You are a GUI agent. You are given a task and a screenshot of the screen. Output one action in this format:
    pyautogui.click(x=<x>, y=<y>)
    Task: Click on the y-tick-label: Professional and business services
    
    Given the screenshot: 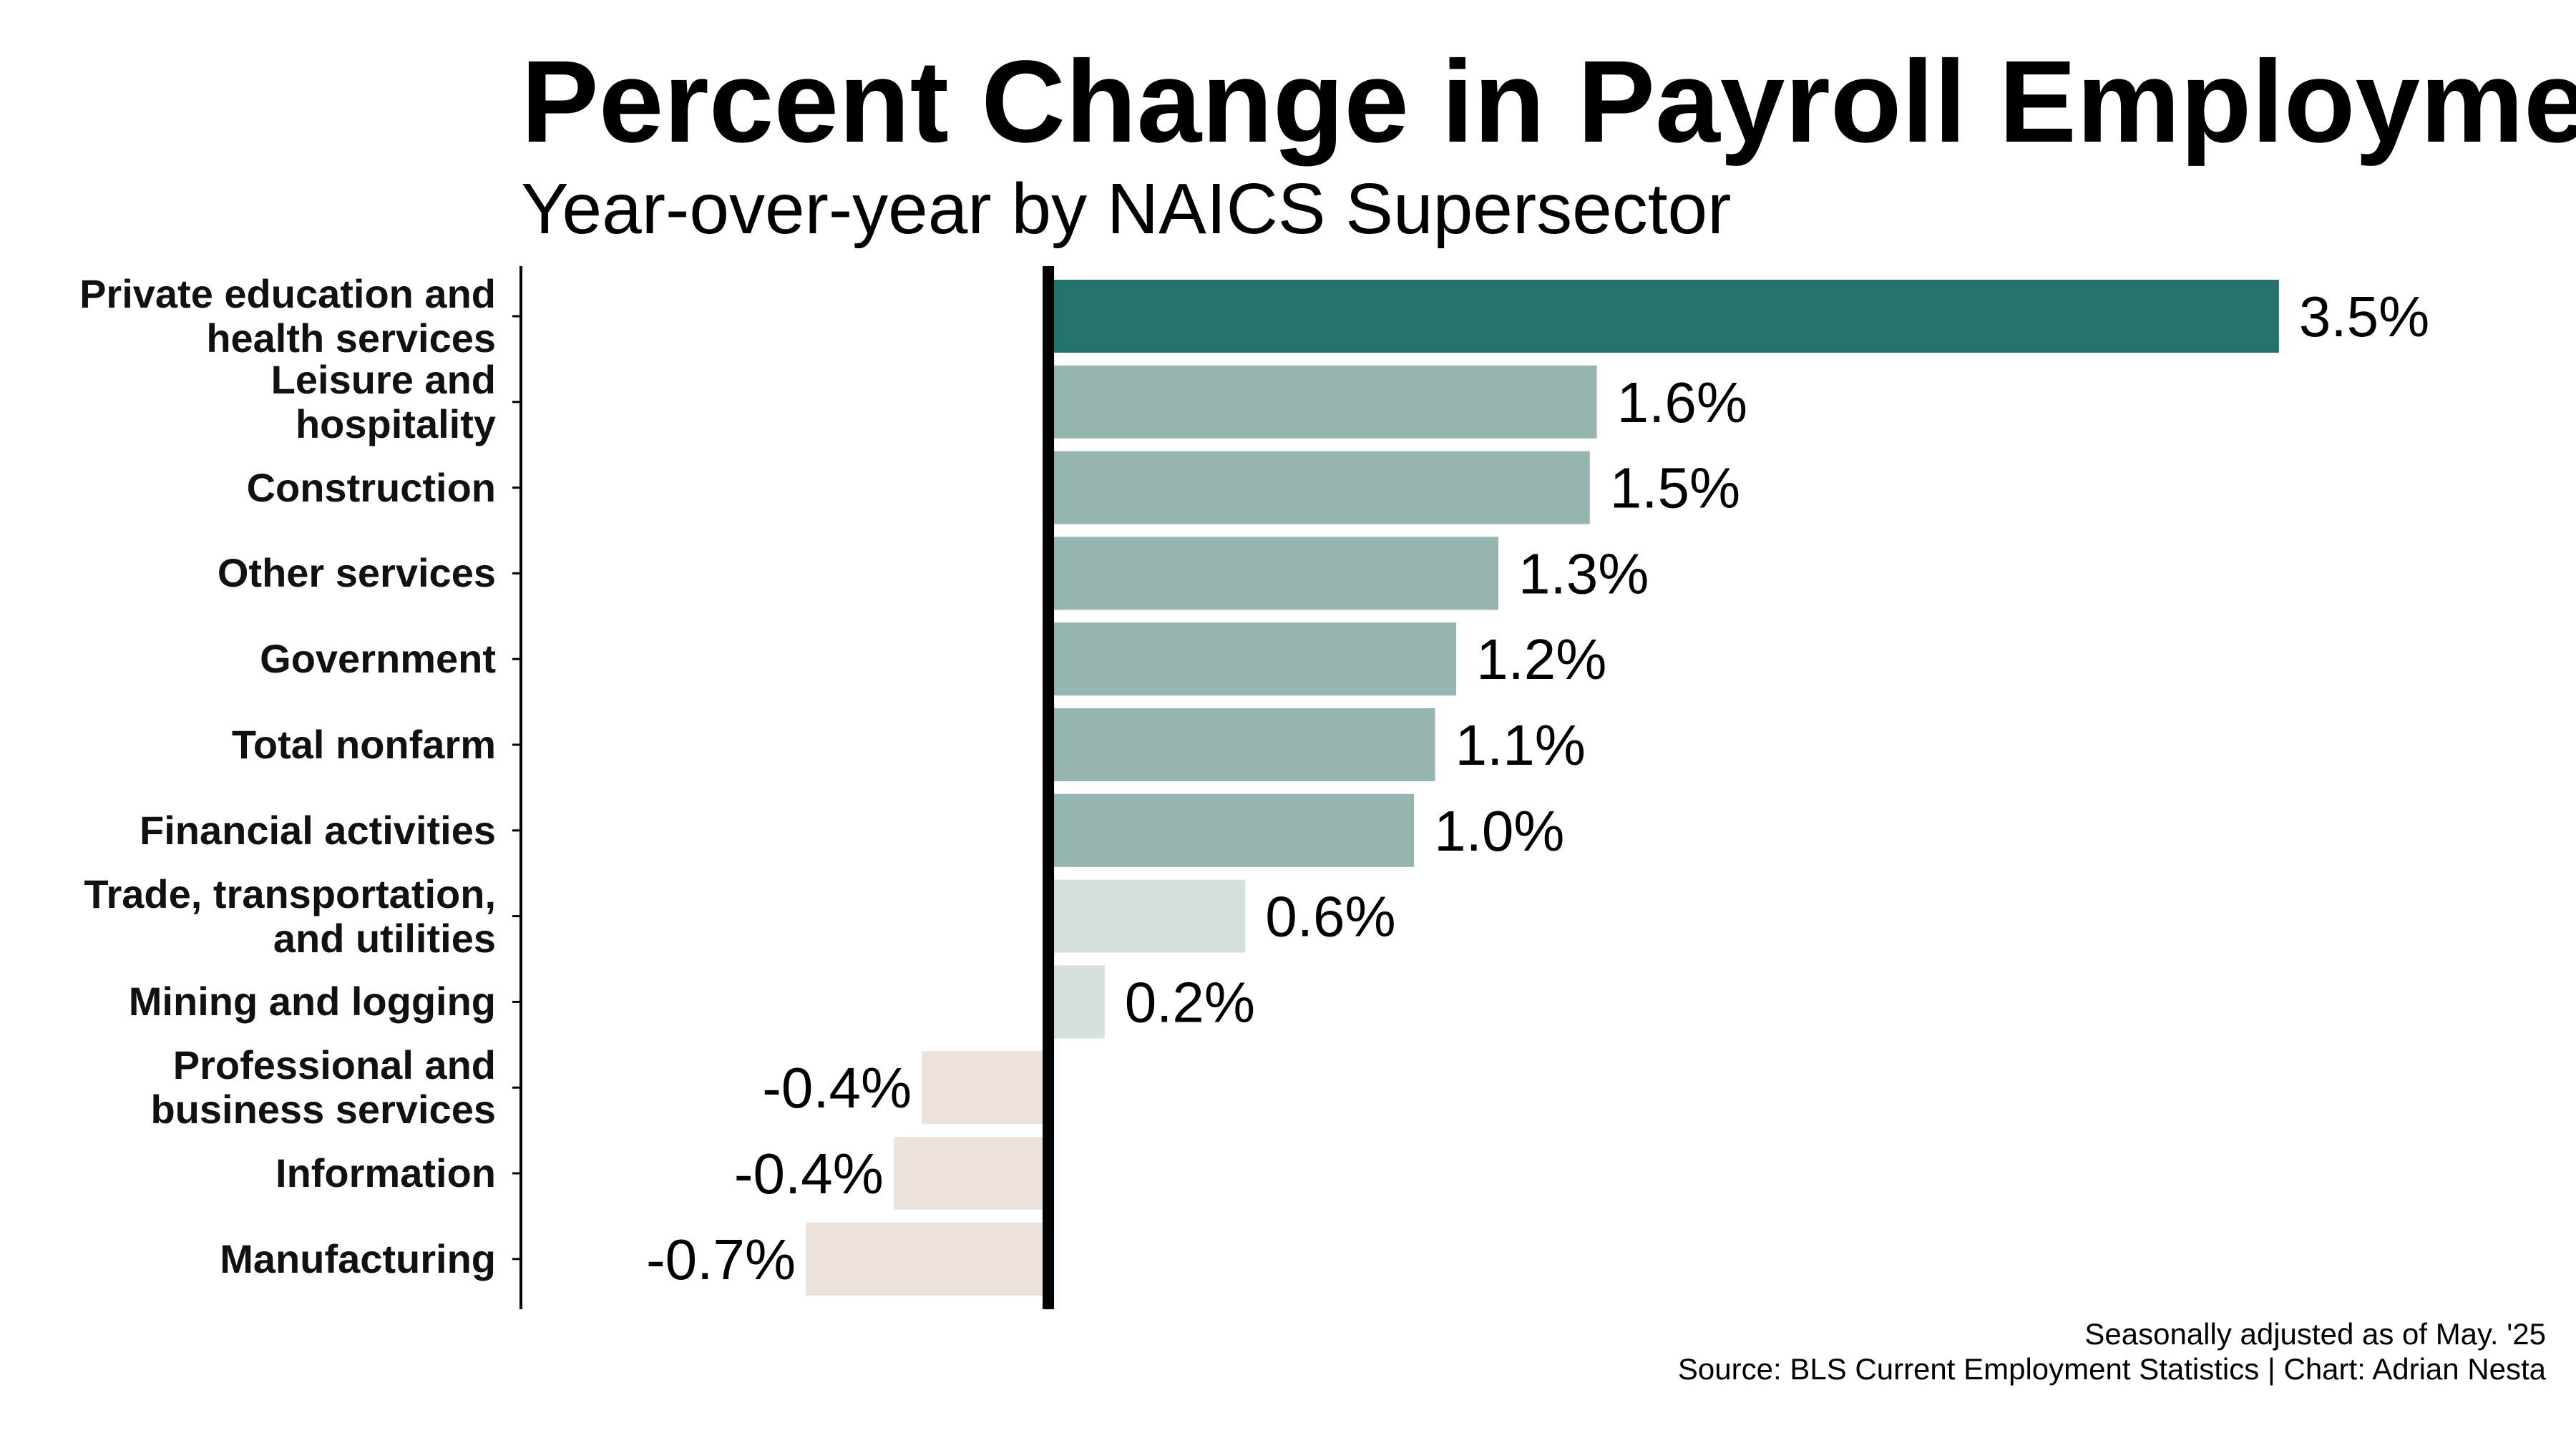 What is the action you would take?
    pyautogui.click(x=323, y=1087)
    